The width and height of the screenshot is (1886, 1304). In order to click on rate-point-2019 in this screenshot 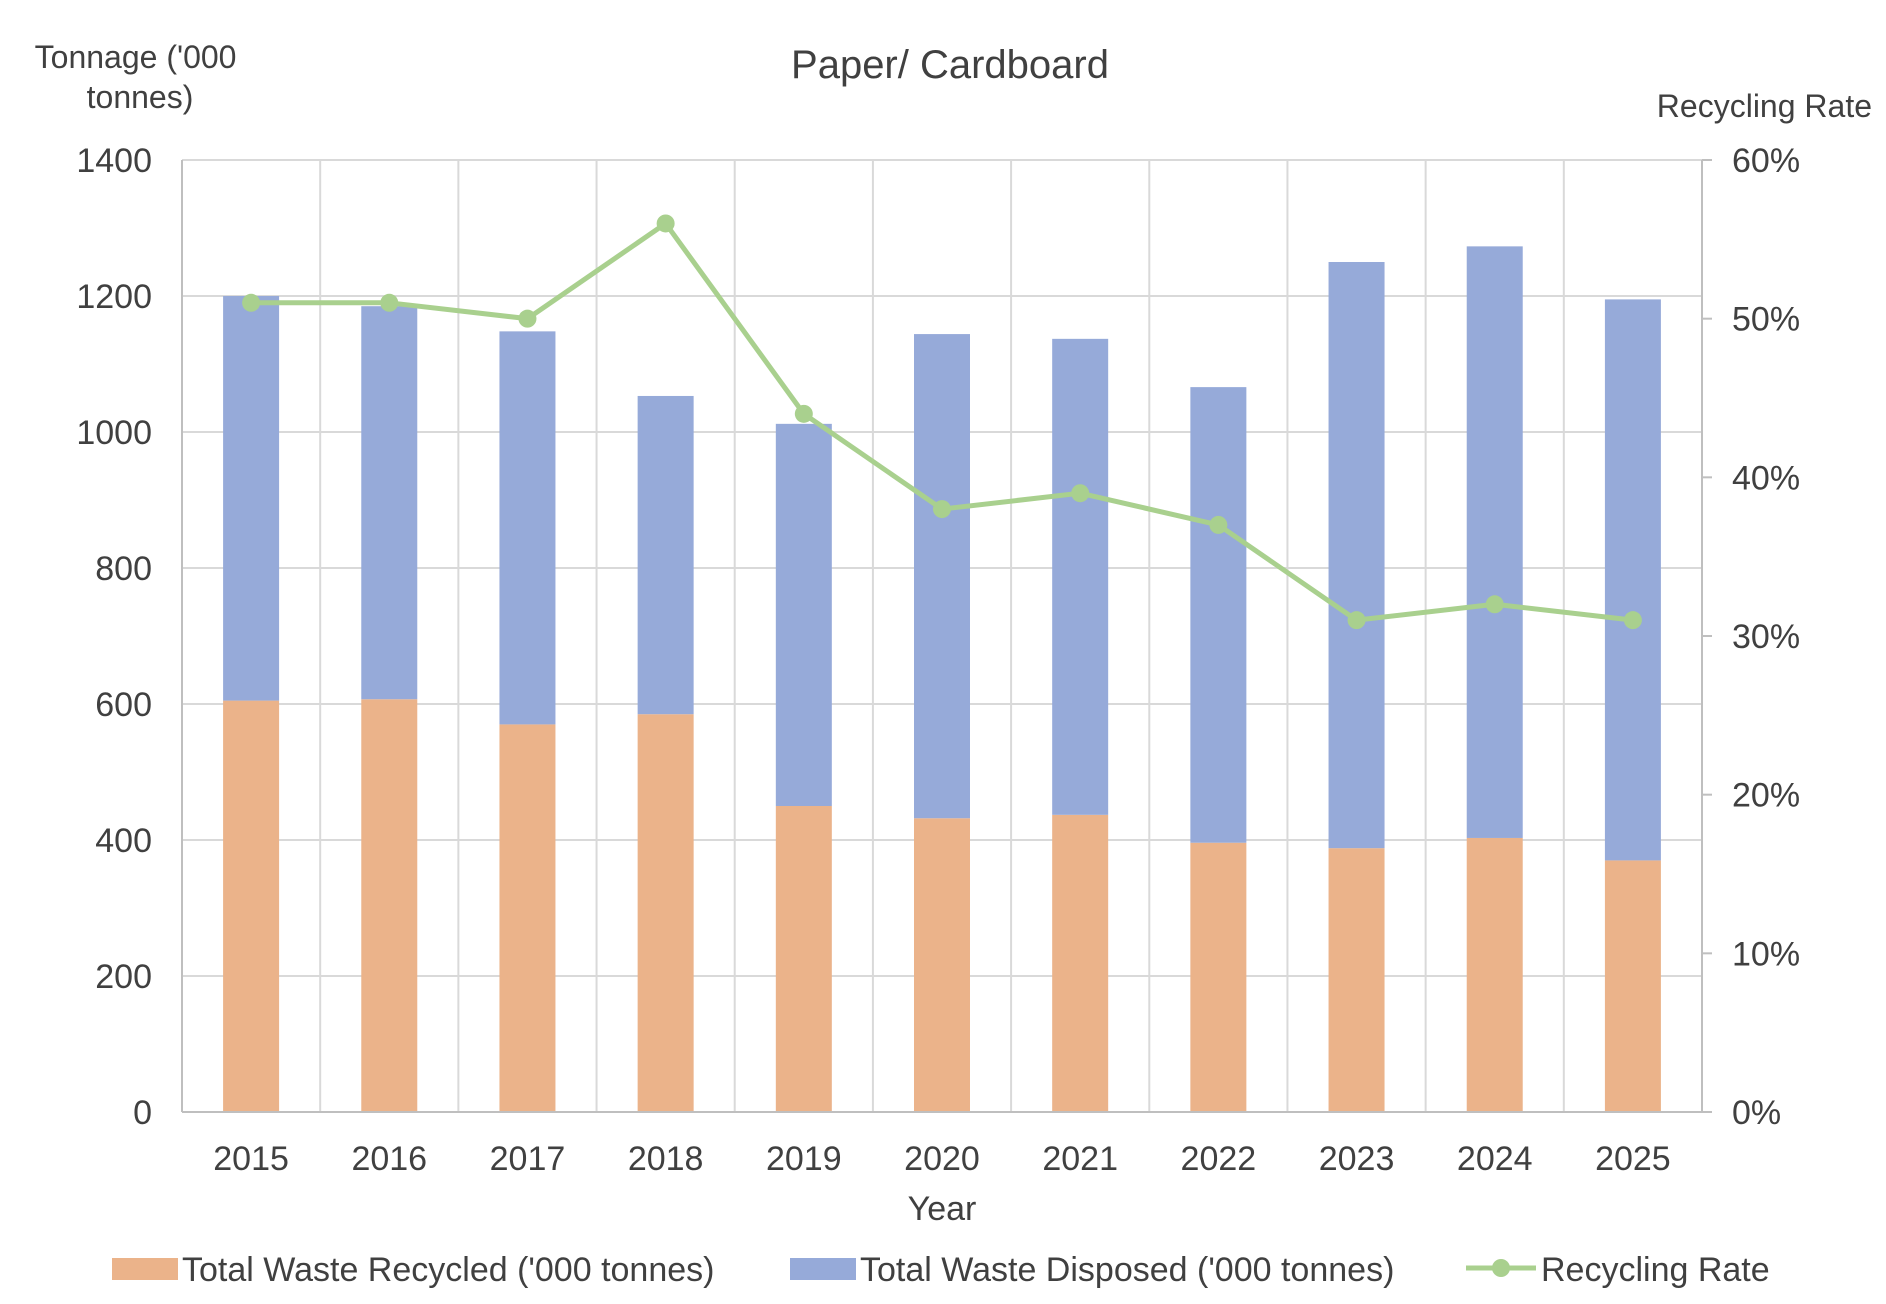, I will do `click(803, 413)`.